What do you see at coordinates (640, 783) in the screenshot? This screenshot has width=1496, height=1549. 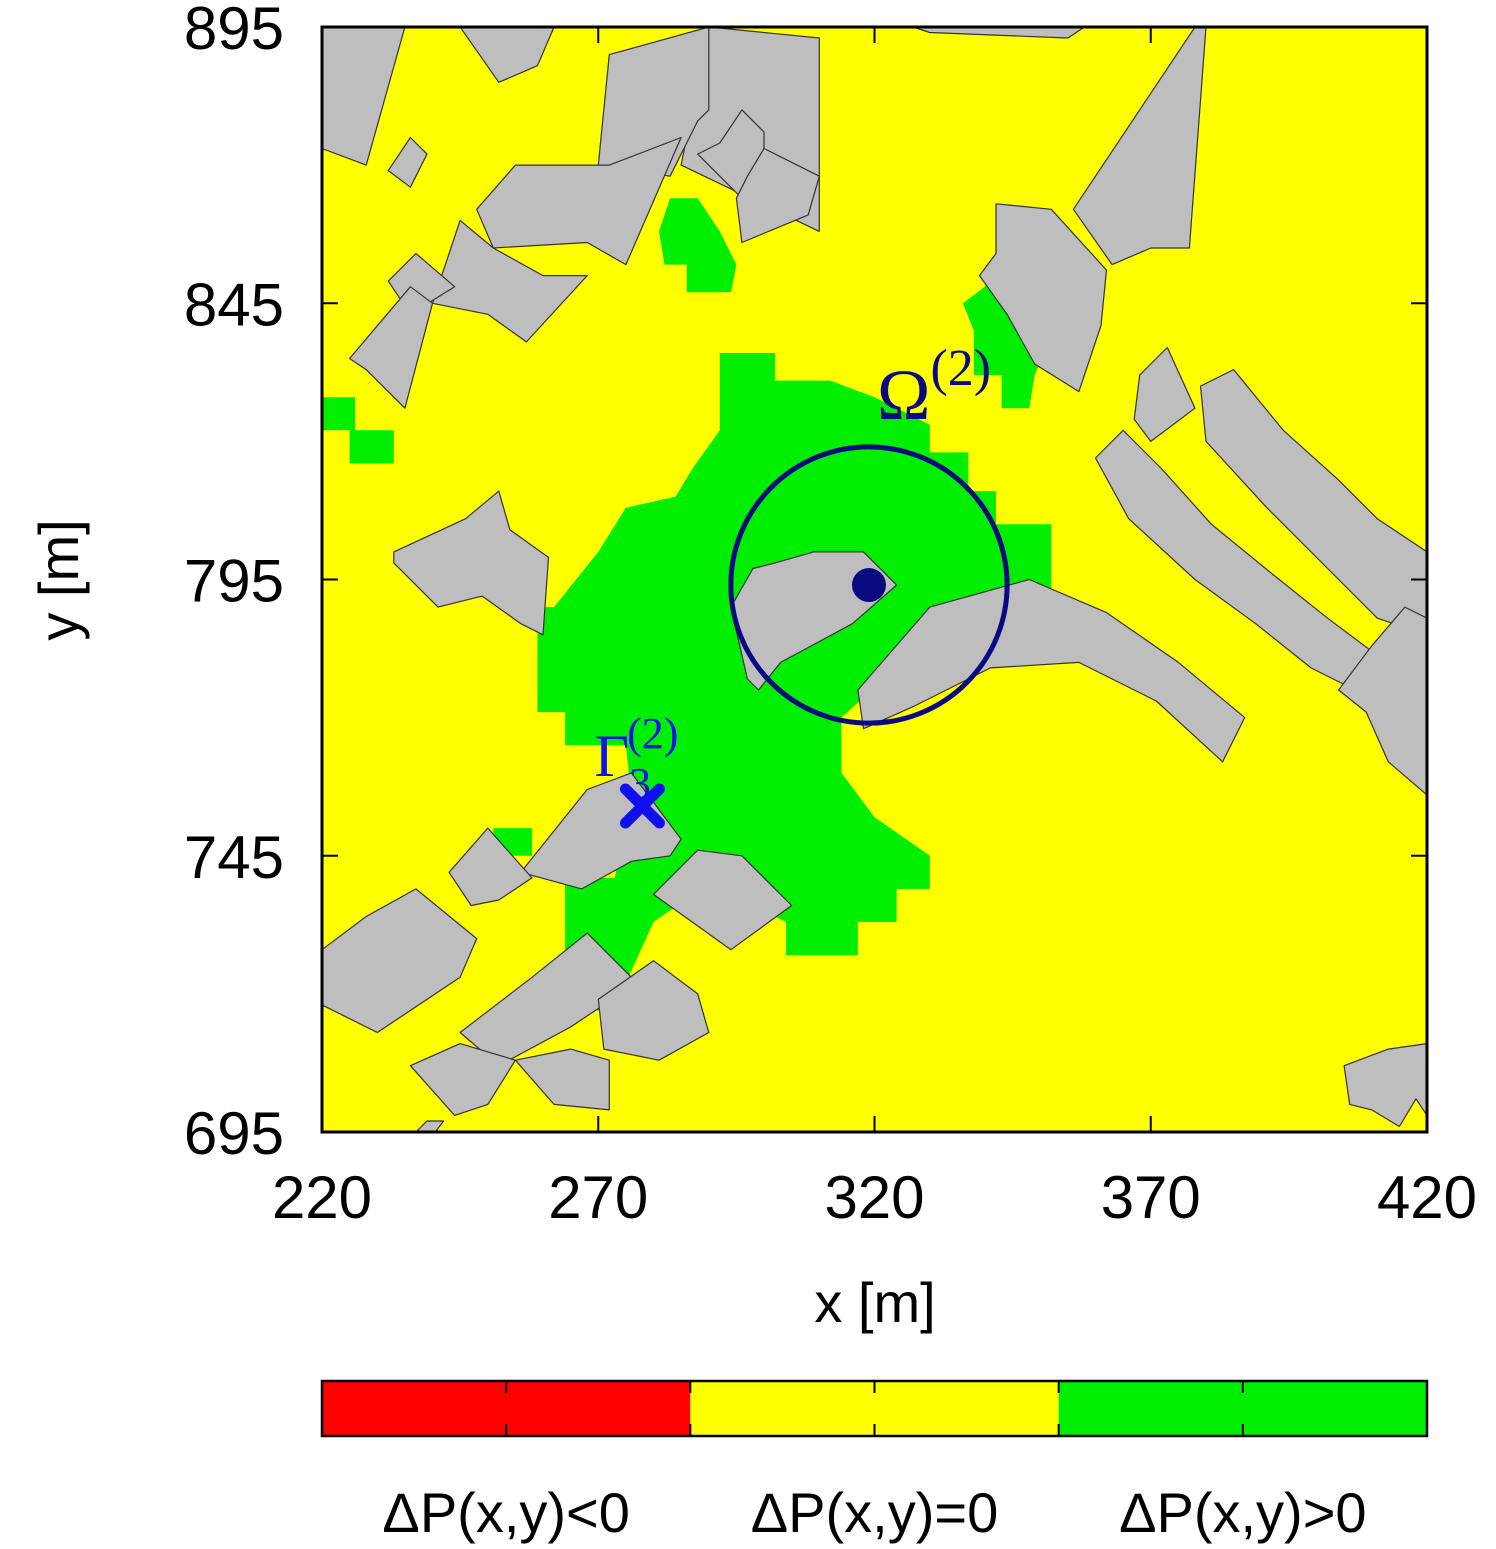 I see `gamma-subscript: 3` at bounding box center [640, 783].